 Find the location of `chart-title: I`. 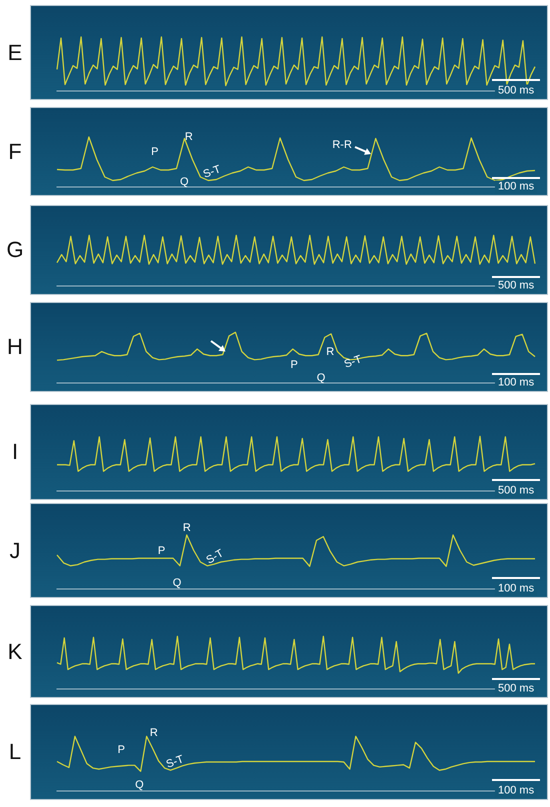

chart-title: I is located at coordinates (15, 452).